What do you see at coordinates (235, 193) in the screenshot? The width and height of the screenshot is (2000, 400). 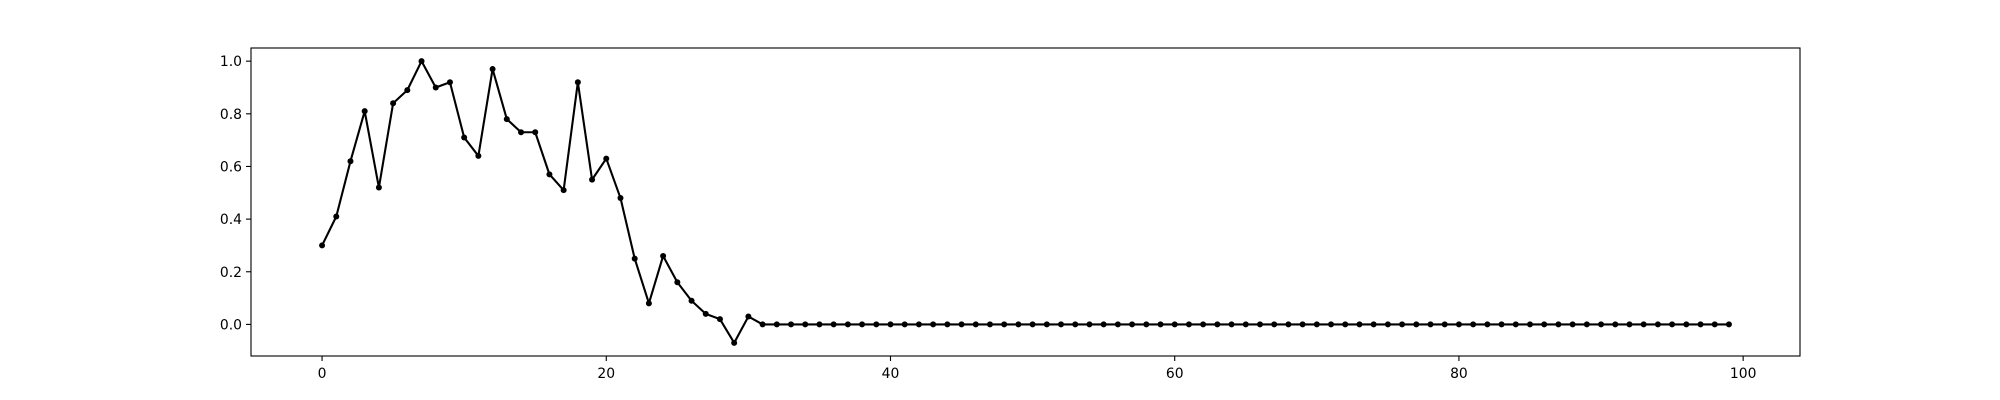 I see `y-axis: 0.0 0.2 0.4 0.6 0.8 1.0` at bounding box center [235, 193].